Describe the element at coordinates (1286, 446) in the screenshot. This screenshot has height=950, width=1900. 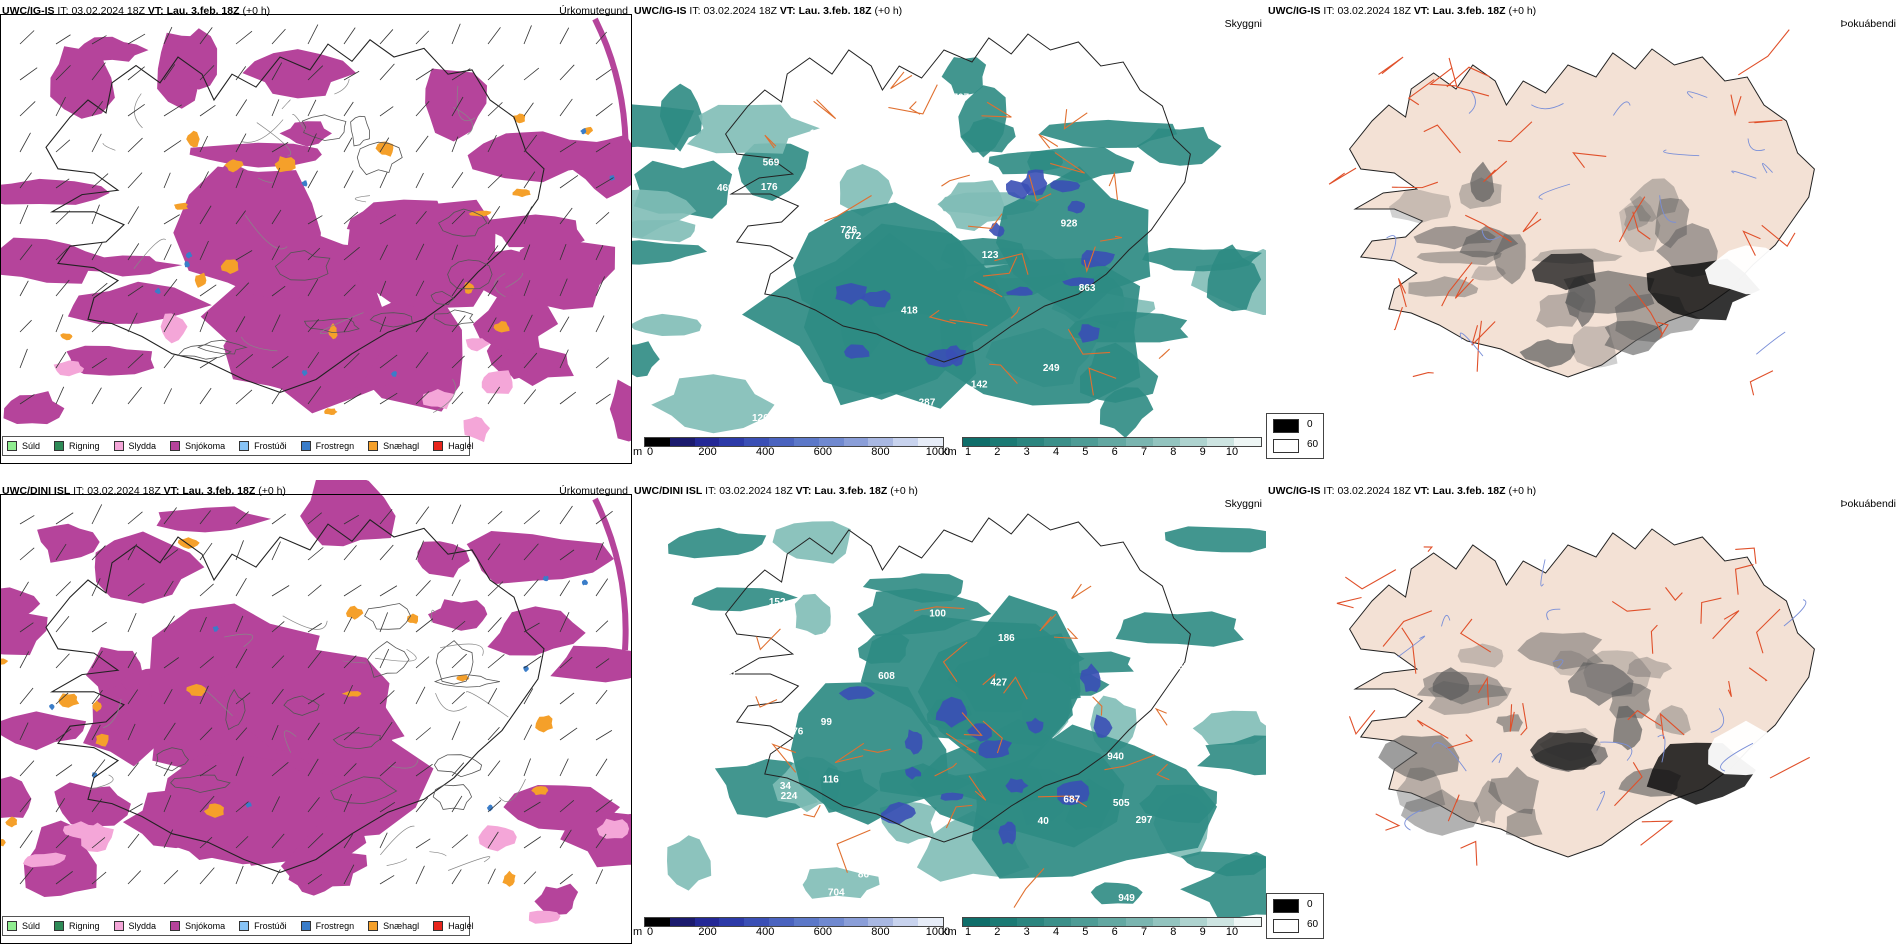
I see `fog-legend-swatch` at that location.